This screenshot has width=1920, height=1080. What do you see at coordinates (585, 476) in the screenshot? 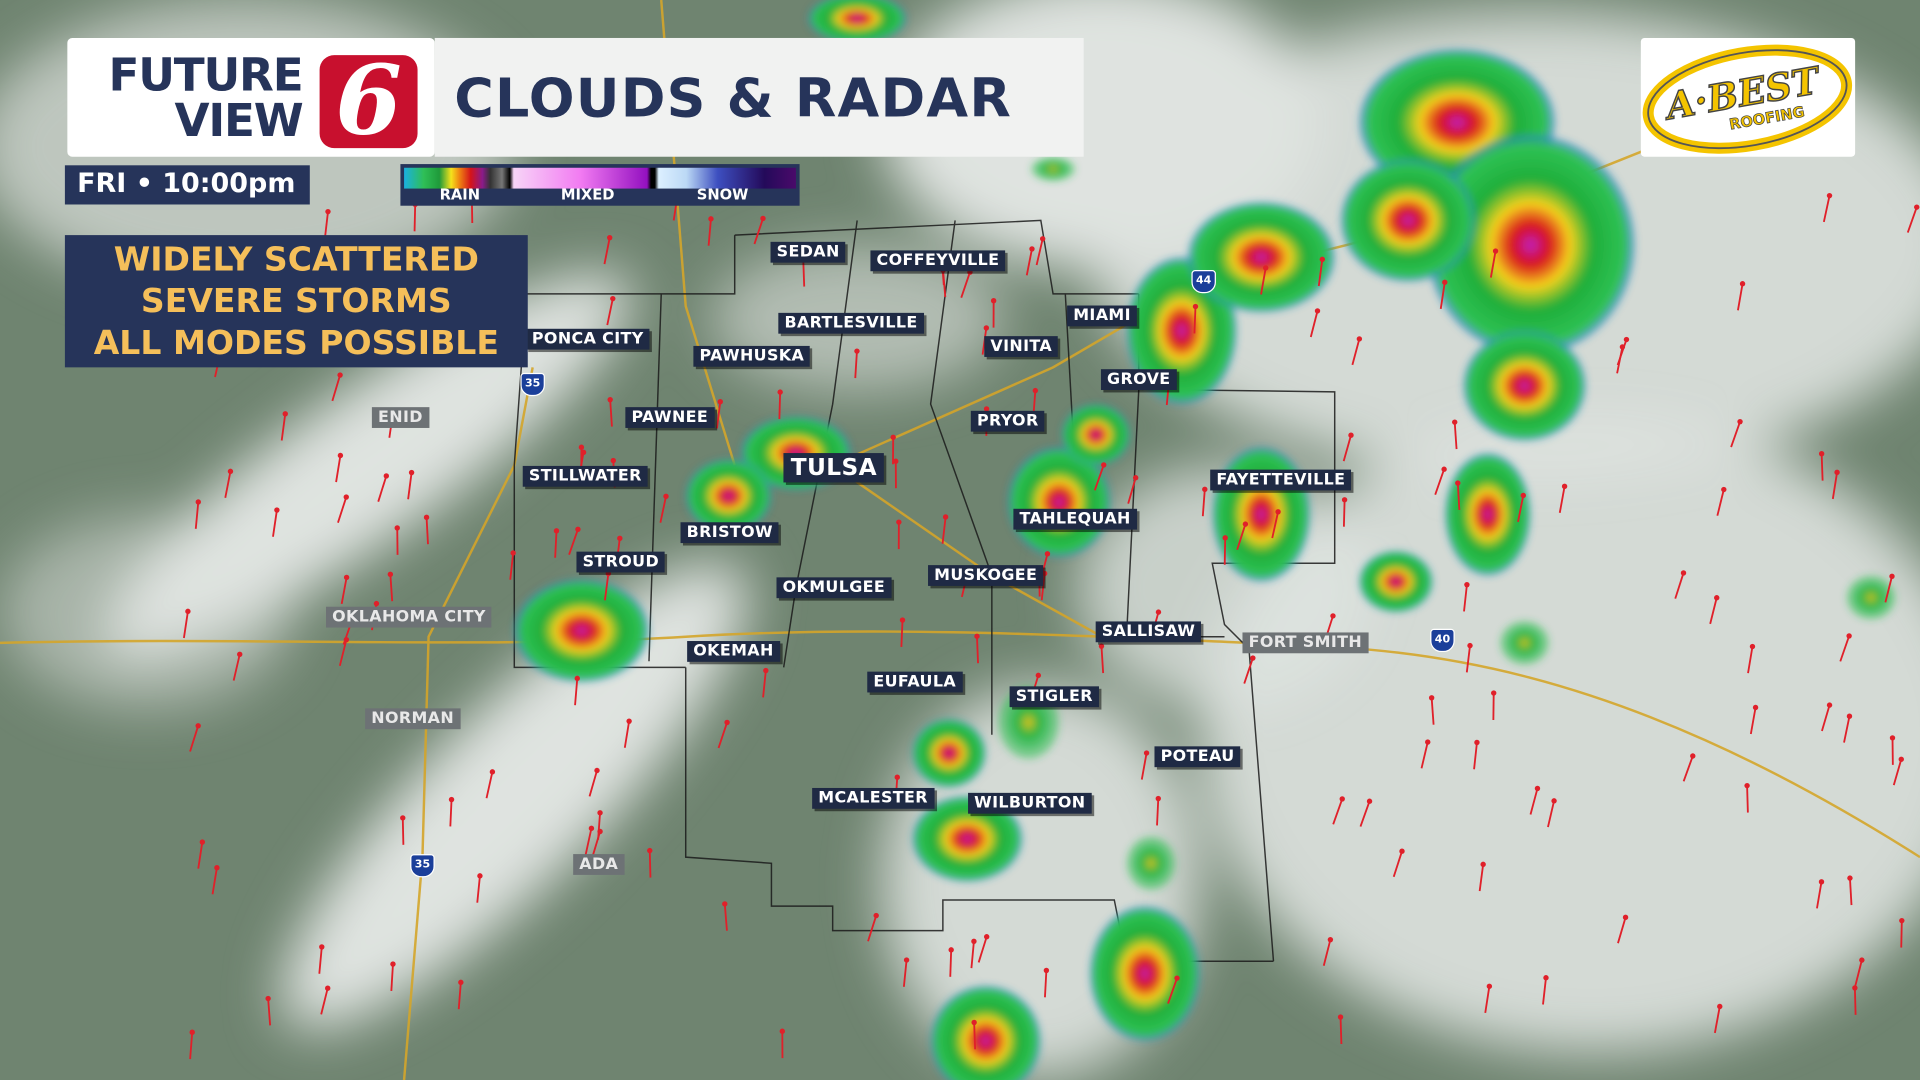
I see `city-label-stillwater: STILLWATER` at bounding box center [585, 476].